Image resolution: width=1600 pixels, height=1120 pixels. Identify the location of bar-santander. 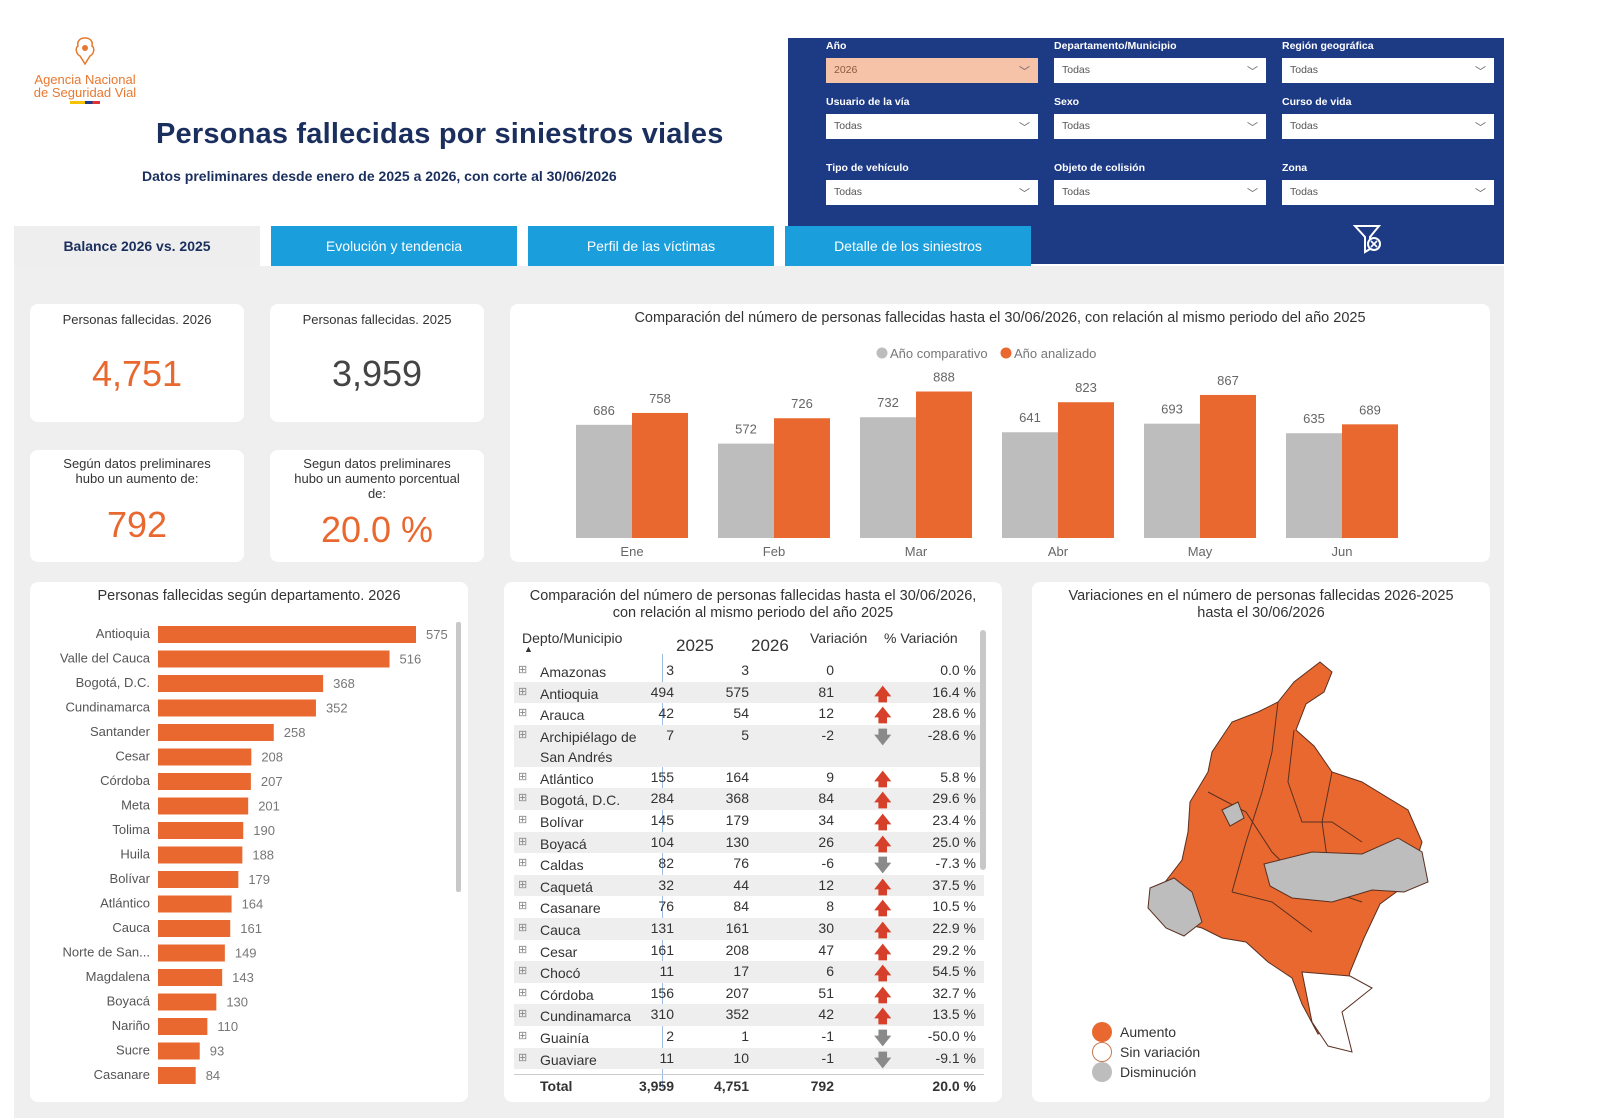
(216, 732).